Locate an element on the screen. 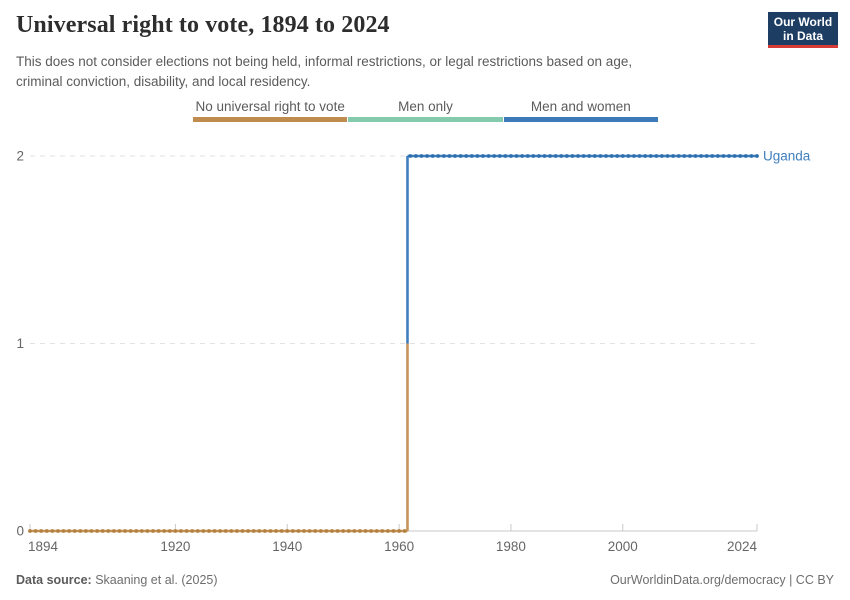 The image size is (850, 600). x-tick-label: 1980 is located at coordinates (511, 546).